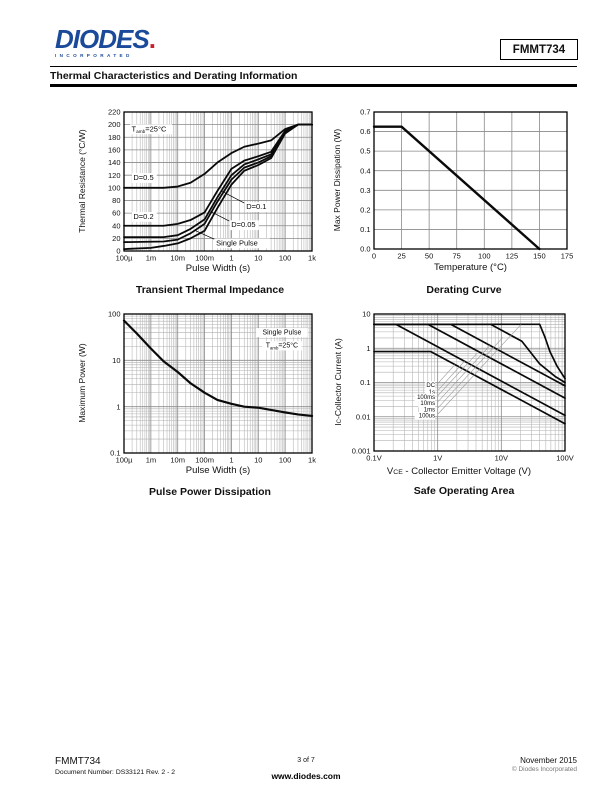 The height and width of the screenshot is (792, 612). What do you see at coordinates (313, 85) in the screenshot?
I see `header-rule-bottom` at bounding box center [313, 85].